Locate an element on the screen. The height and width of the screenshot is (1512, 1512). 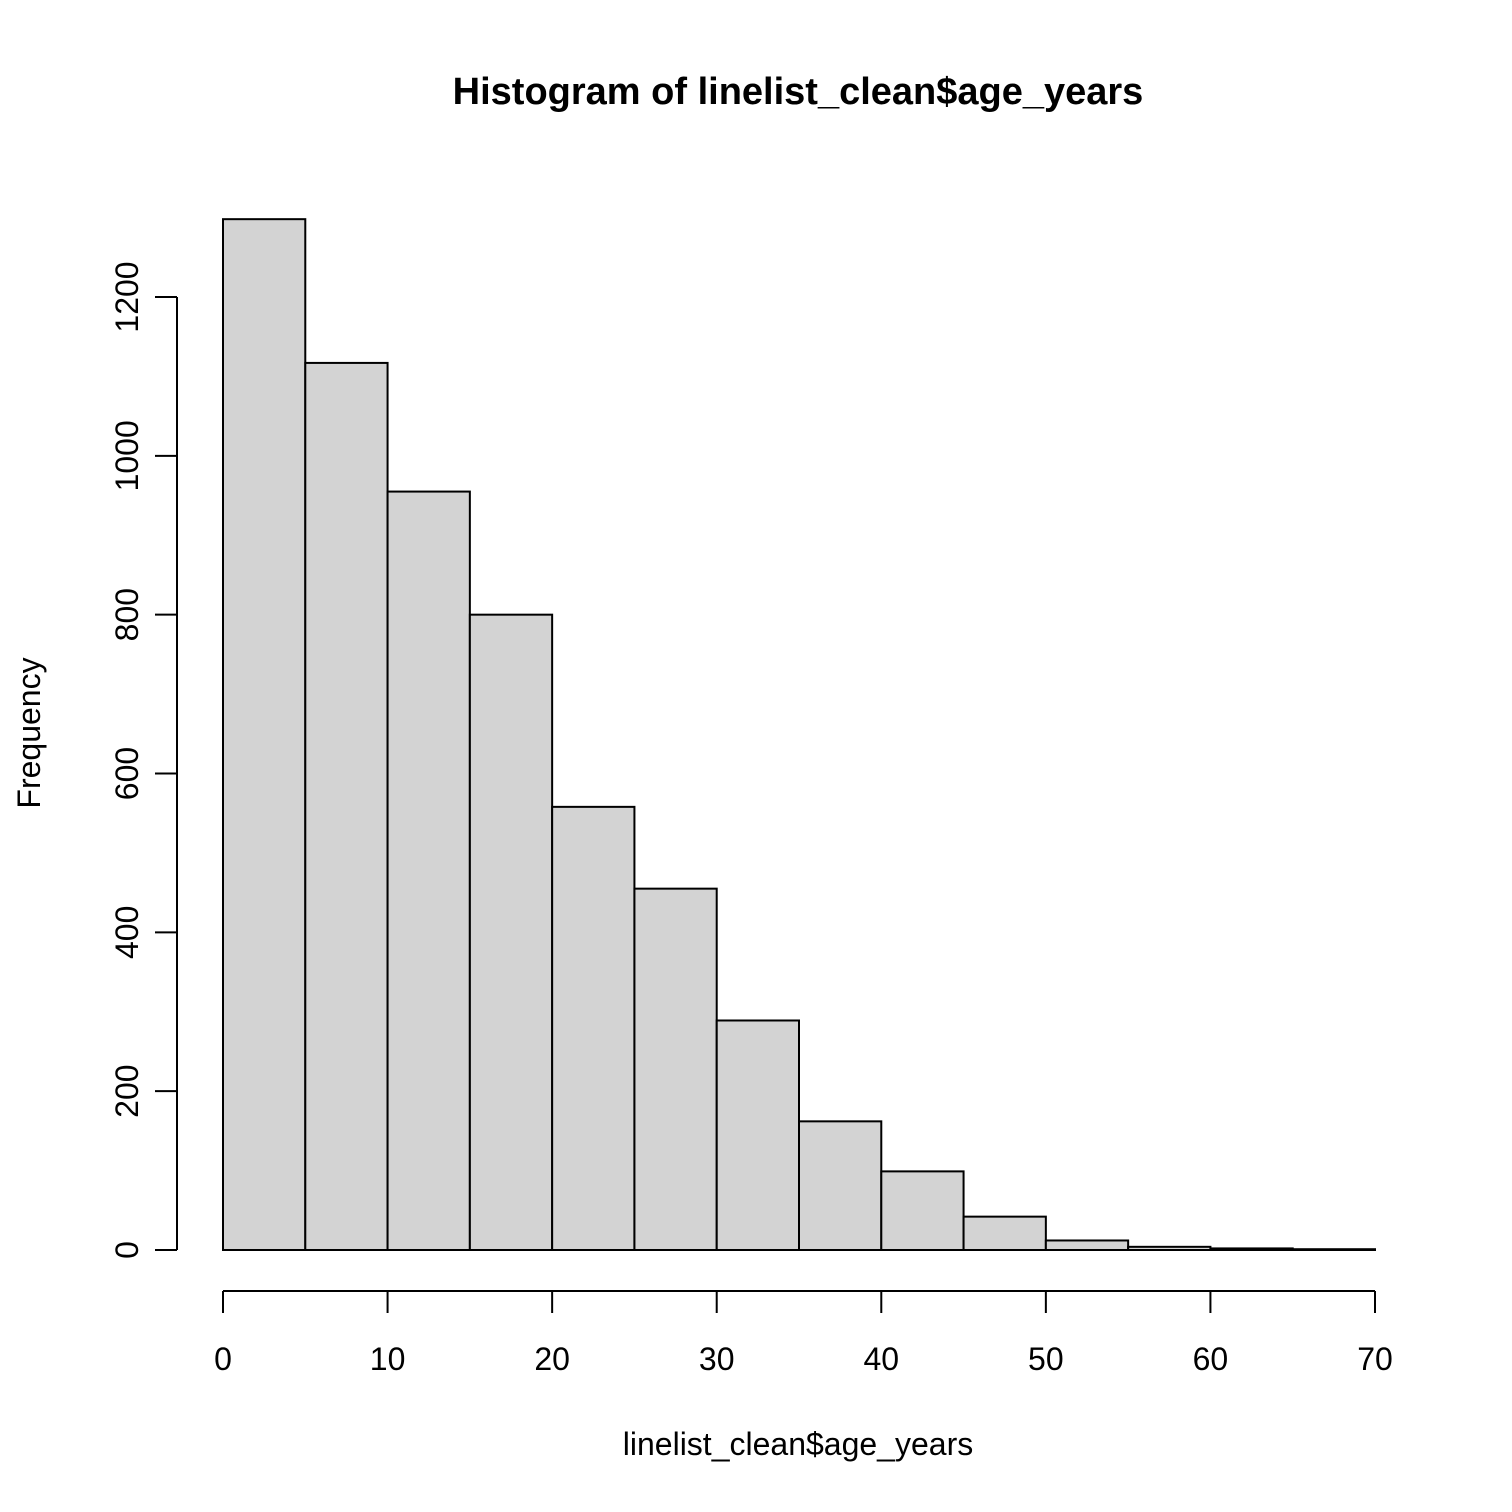
chart-title: Histogram of linelist_clean$age_years is located at coordinates (798, 92).